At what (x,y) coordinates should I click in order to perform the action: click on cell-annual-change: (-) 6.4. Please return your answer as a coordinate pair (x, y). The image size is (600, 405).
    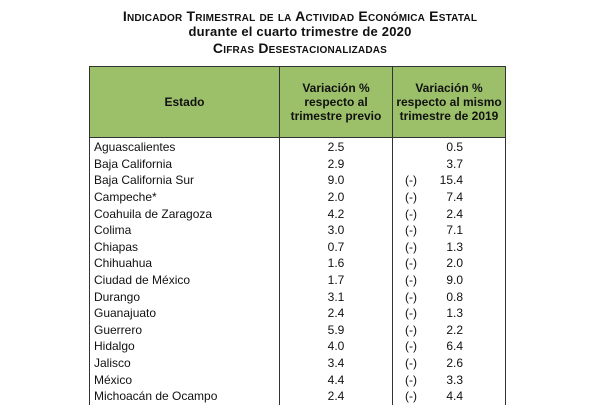
    Looking at the image, I should click on (449, 346).